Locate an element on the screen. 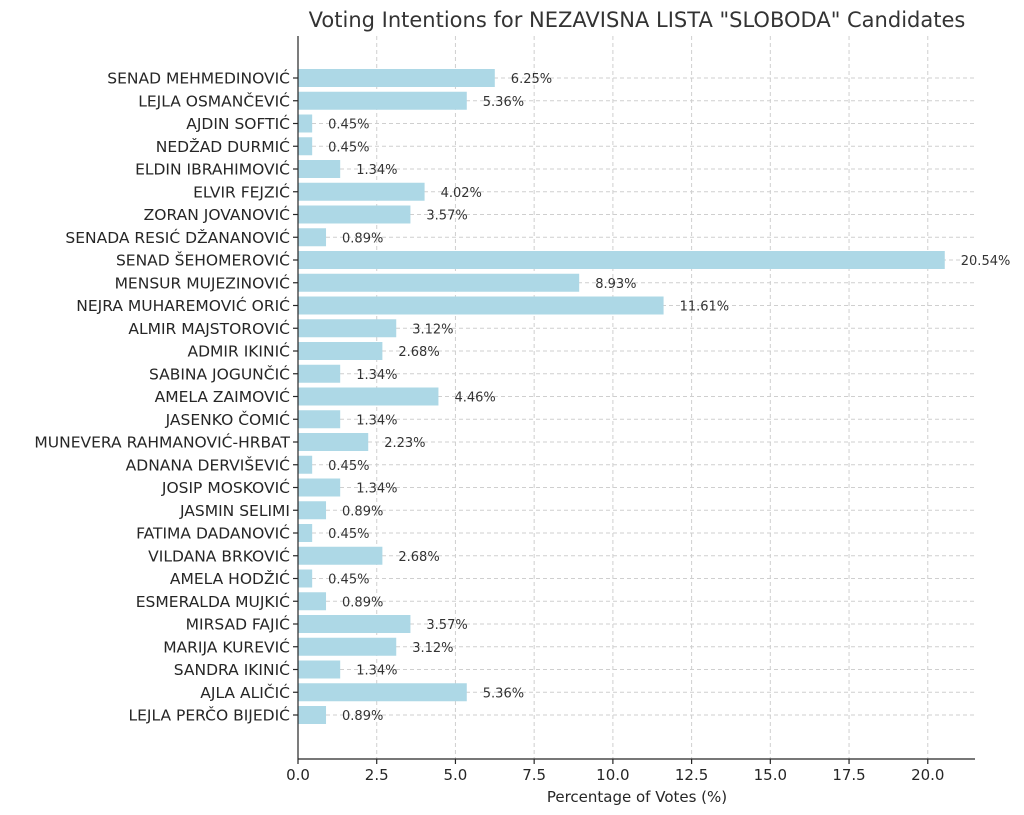 Image resolution: width=1024 pixels, height=815 pixels. category-label: ESMERALDA MUJKIĆ is located at coordinates (213, 601).